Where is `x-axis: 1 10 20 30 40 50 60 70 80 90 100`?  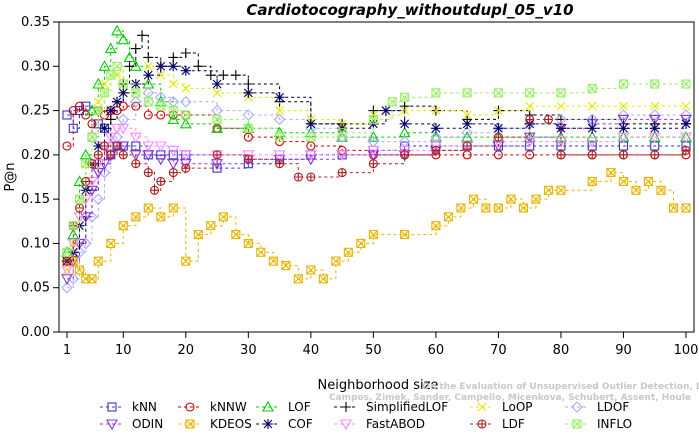
x-axis: 1 10 20 30 40 50 60 70 80 90 100 is located at coordinates (381, 345).